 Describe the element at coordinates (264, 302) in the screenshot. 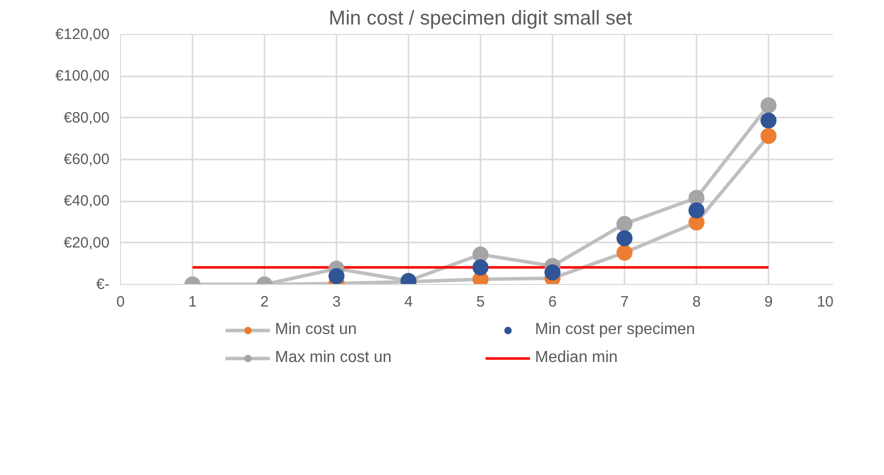

I see `x-tick-label: 2` at that location.